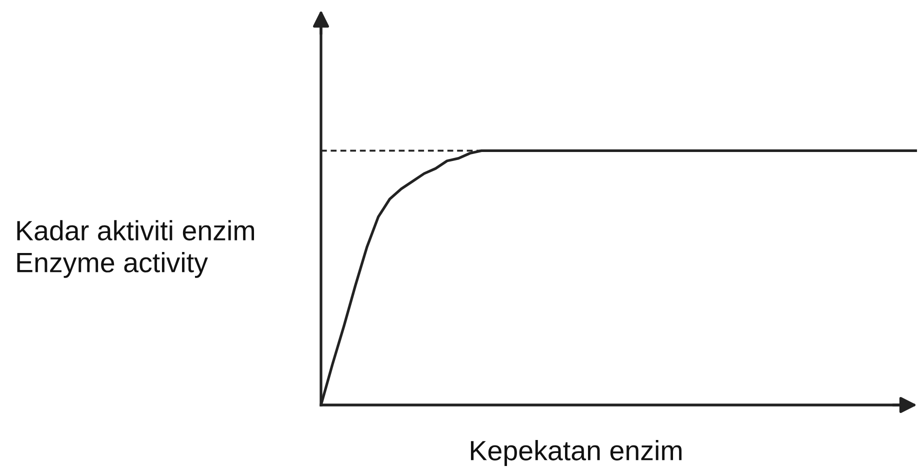 The width and height of the screenshot is (918, 468). I want to click on x-axis-title: Kepekatan enzim, so click(576, 453).